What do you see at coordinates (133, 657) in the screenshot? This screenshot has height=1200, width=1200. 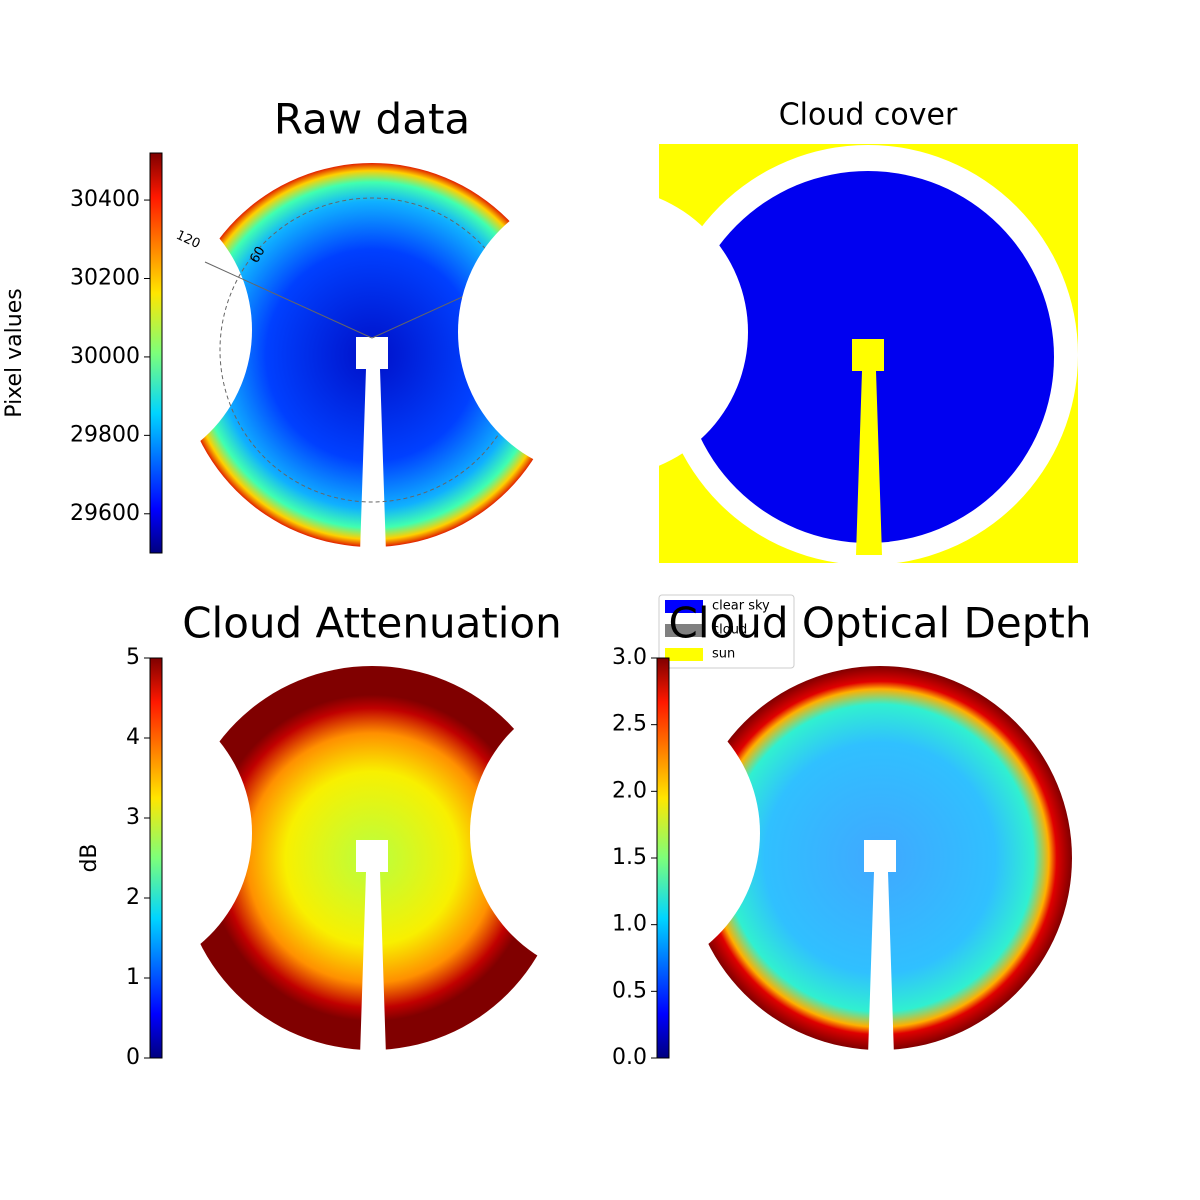 I see `colorbar-tick-label: 5` at bounding box center [133, 657].